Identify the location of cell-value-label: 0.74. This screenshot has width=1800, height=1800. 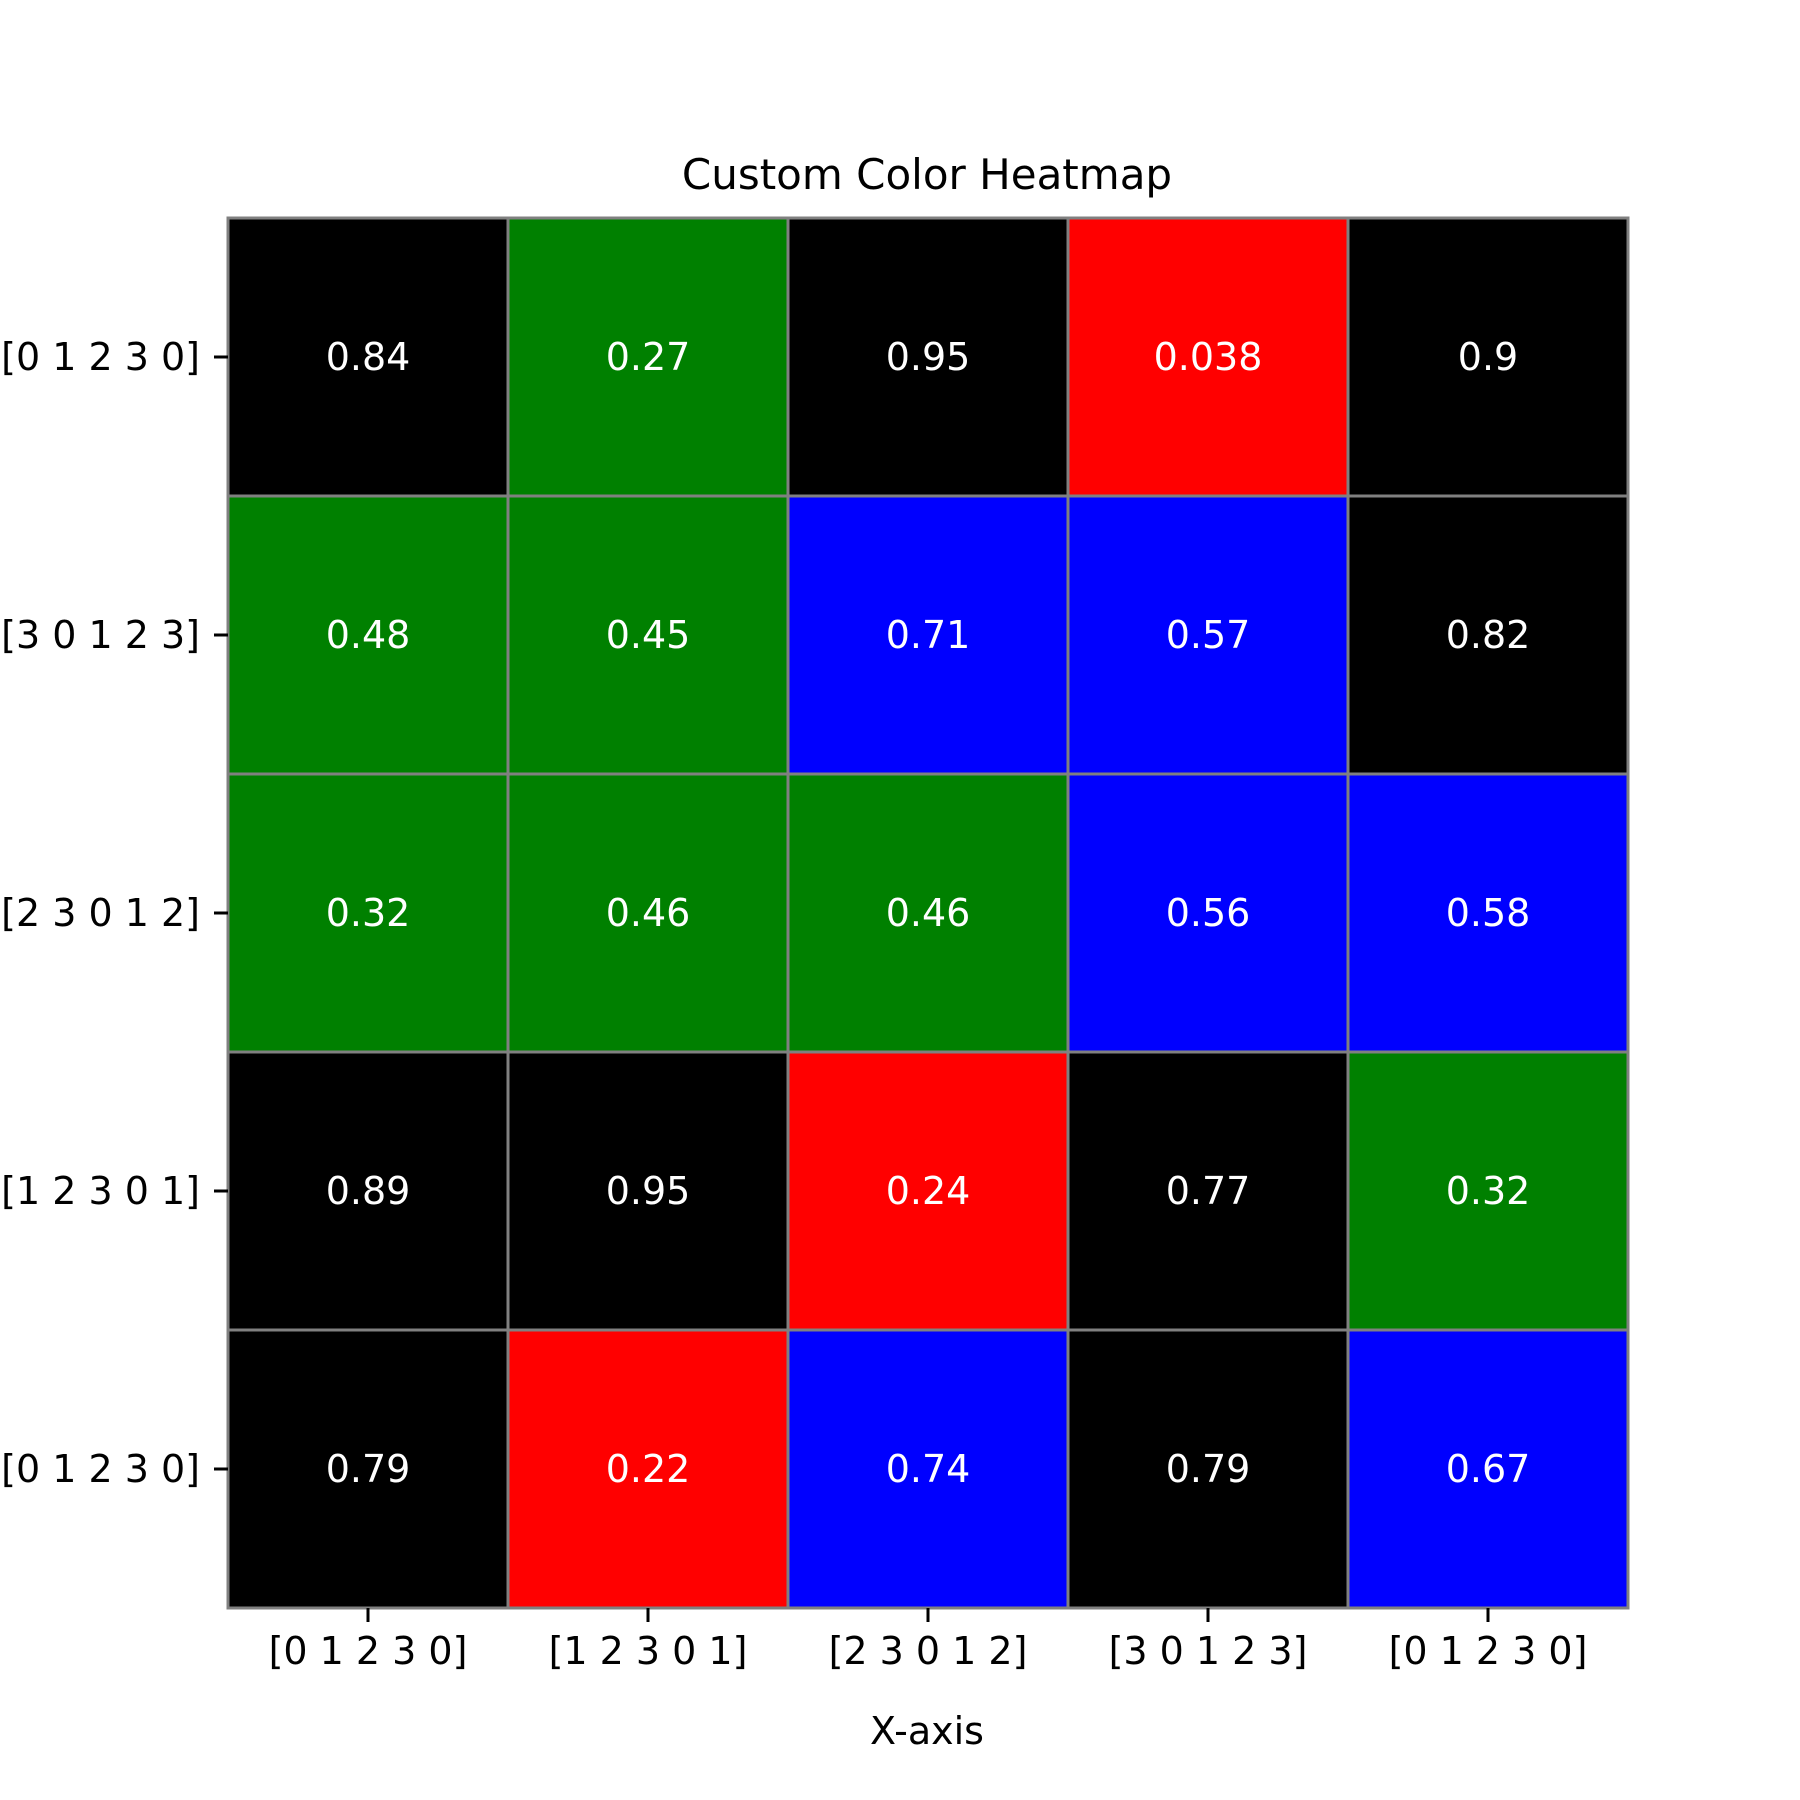
(928, 1469).